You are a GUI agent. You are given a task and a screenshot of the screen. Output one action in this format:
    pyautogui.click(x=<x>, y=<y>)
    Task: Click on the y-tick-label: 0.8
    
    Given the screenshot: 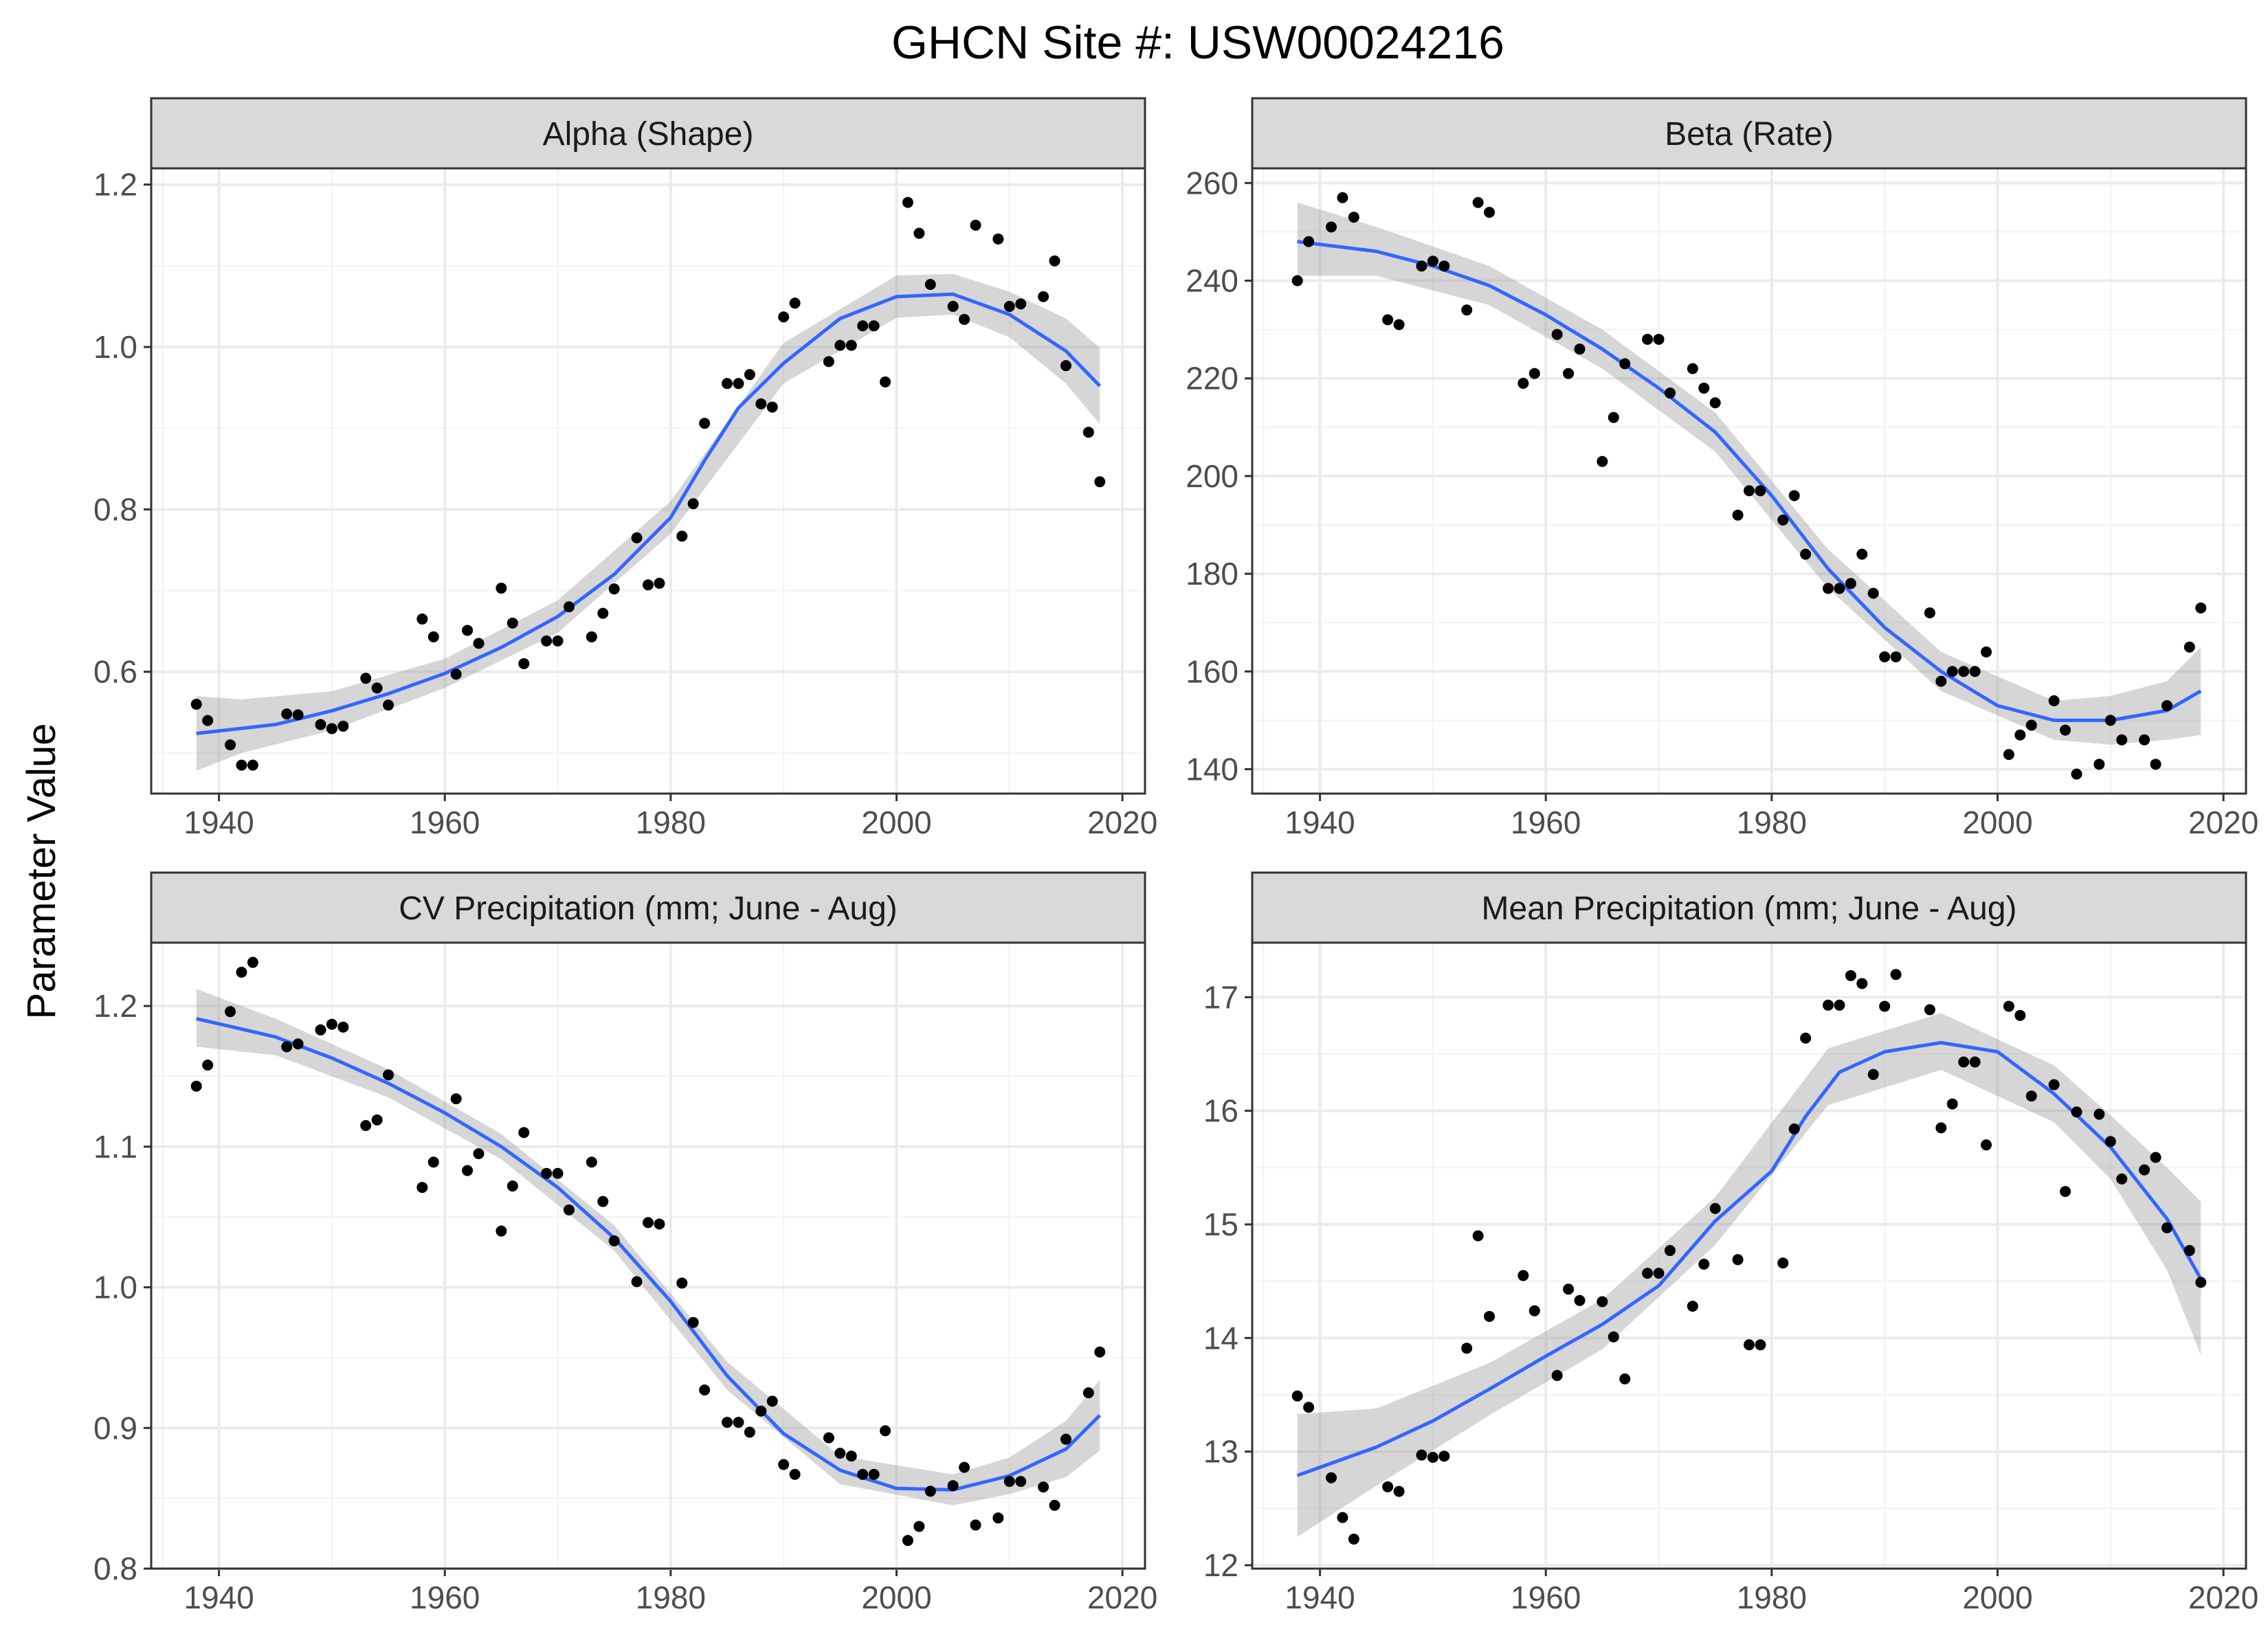 What is the action you would take?
    pyautogui.click(x=115, y=1568)
    